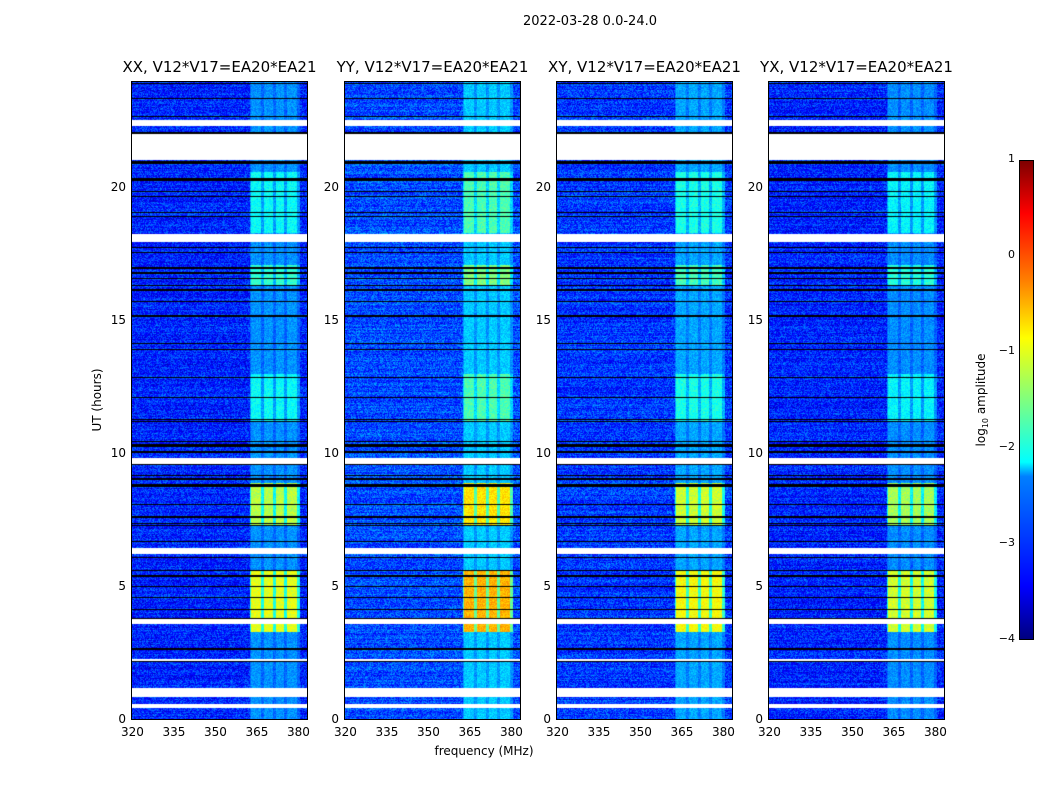 The width and height of the screenshot is (1050, 800). What do you see at coordinates (590, 21) in the screenshot?
I see `figure-title: 2022-03-28 0.0-24.0` at bounding box center [590, 21].